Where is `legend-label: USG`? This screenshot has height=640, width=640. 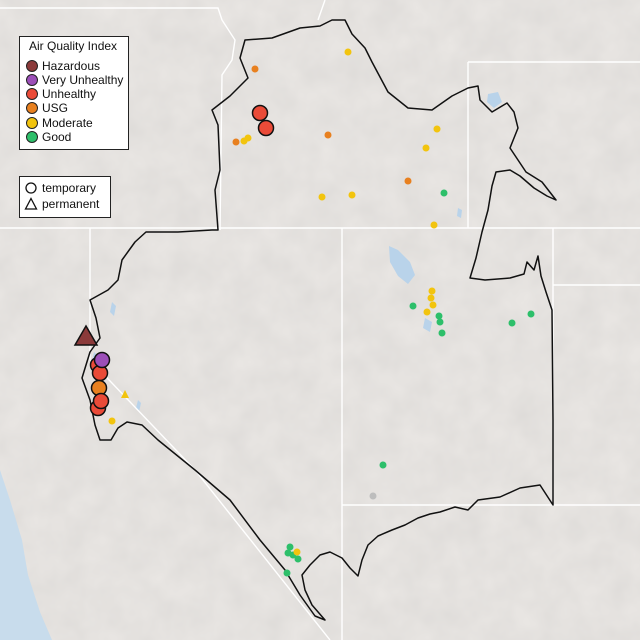 legend-label: USG is located at coordinates (55, 108).